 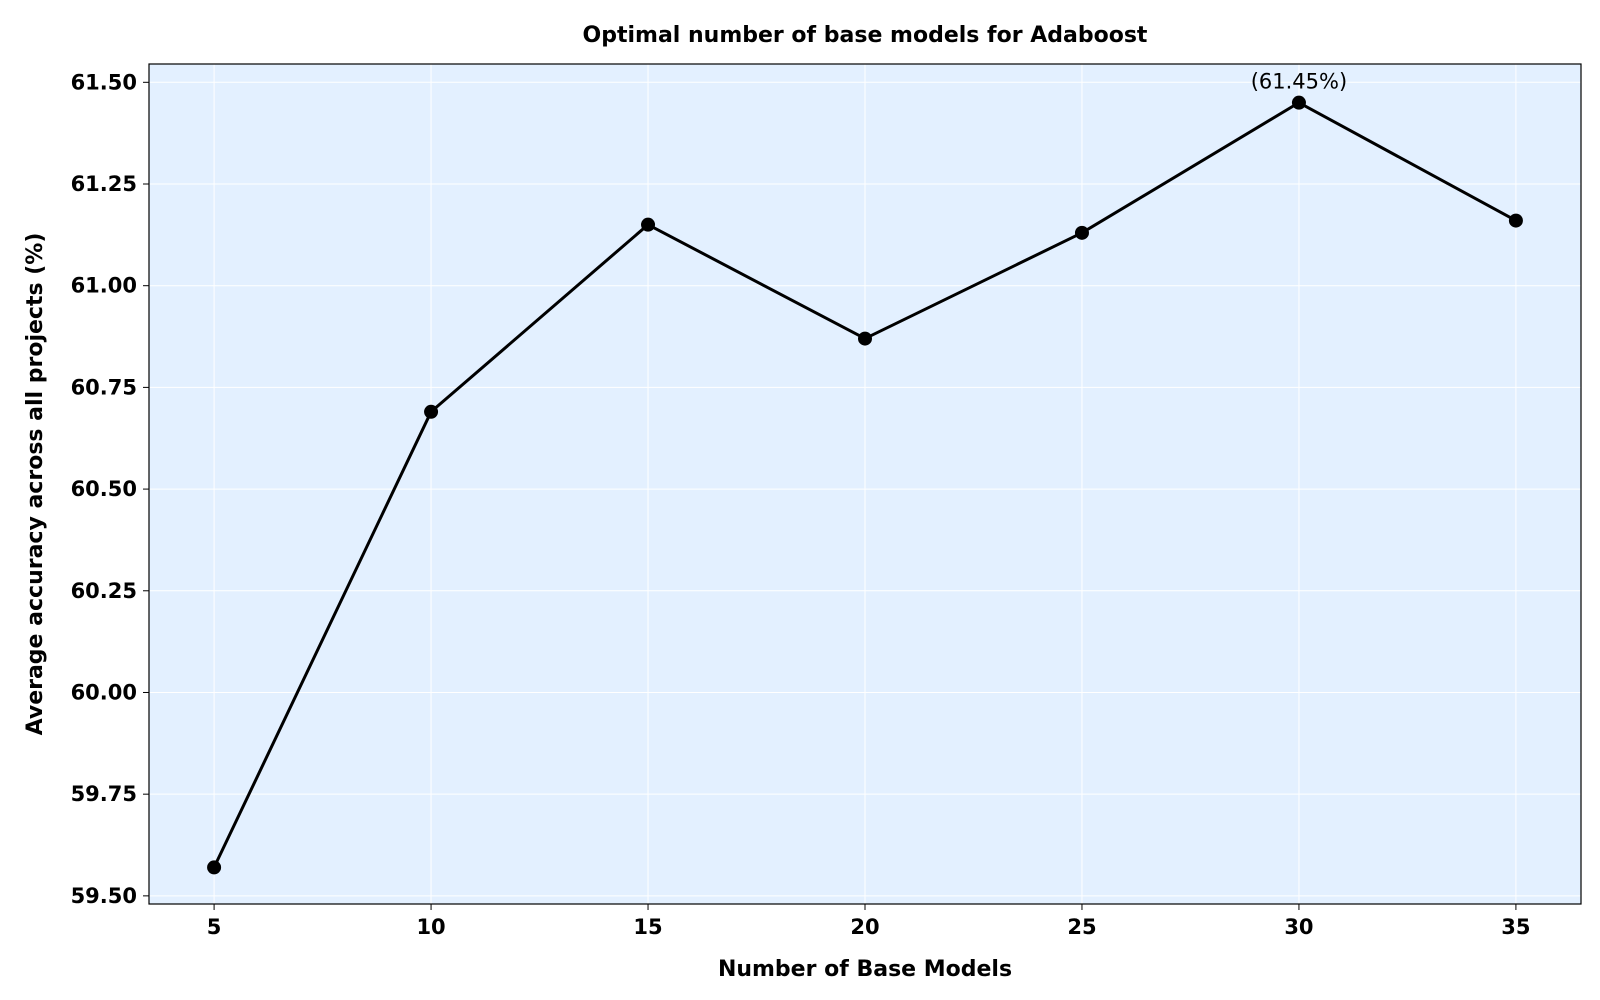 What do you see at coordinates (104, 489) in the screenshot?
I see `y-tick-label: 60.50` at bounding box center [104, 489].